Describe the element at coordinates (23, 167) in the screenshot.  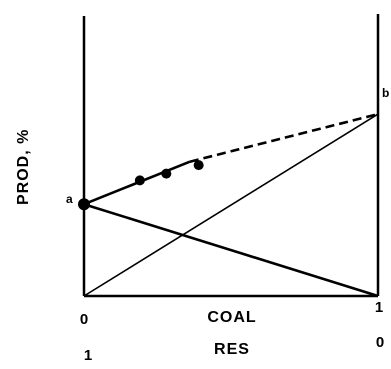
I see `y-axis-label: PROD, %` at that location.